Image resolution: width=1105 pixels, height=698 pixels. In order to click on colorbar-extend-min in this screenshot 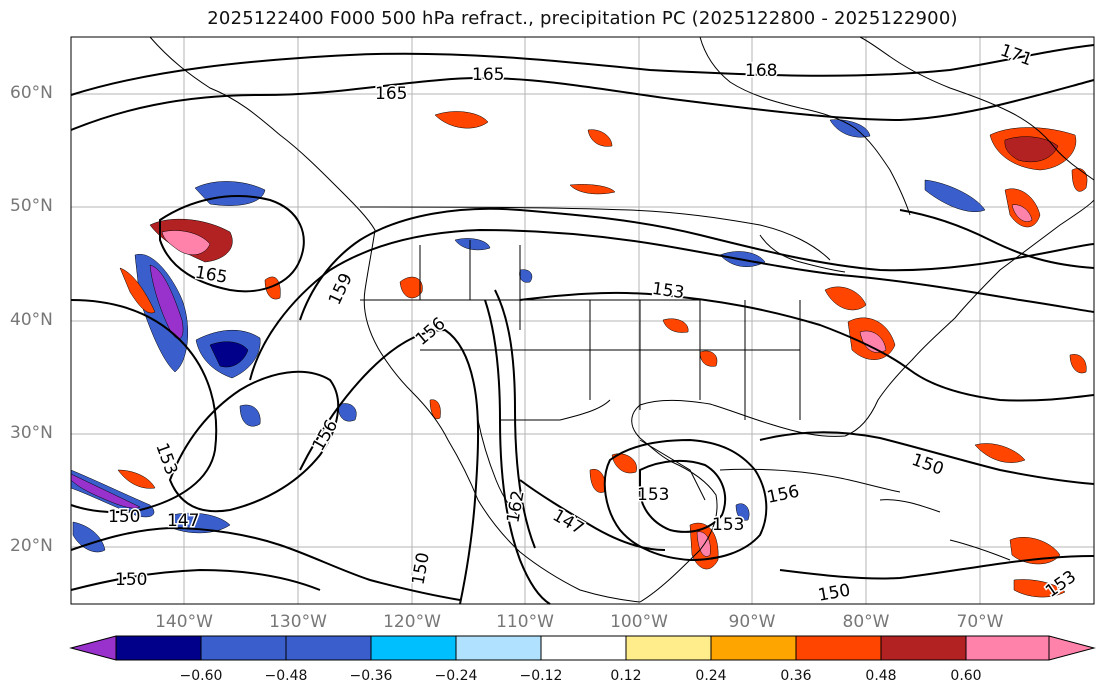, I will do `click(93, 648)`.